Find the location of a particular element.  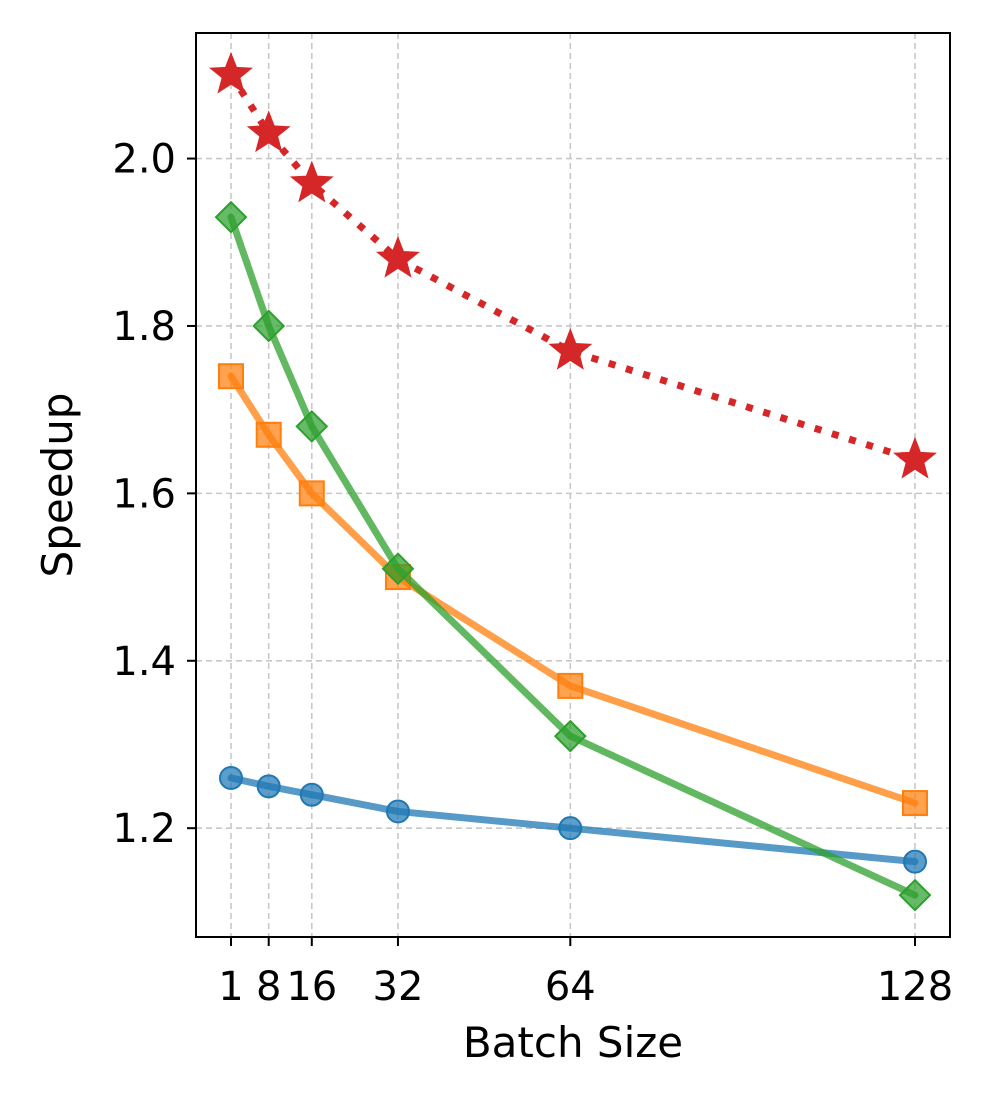

series-blue is located at coordinates (573, 819).